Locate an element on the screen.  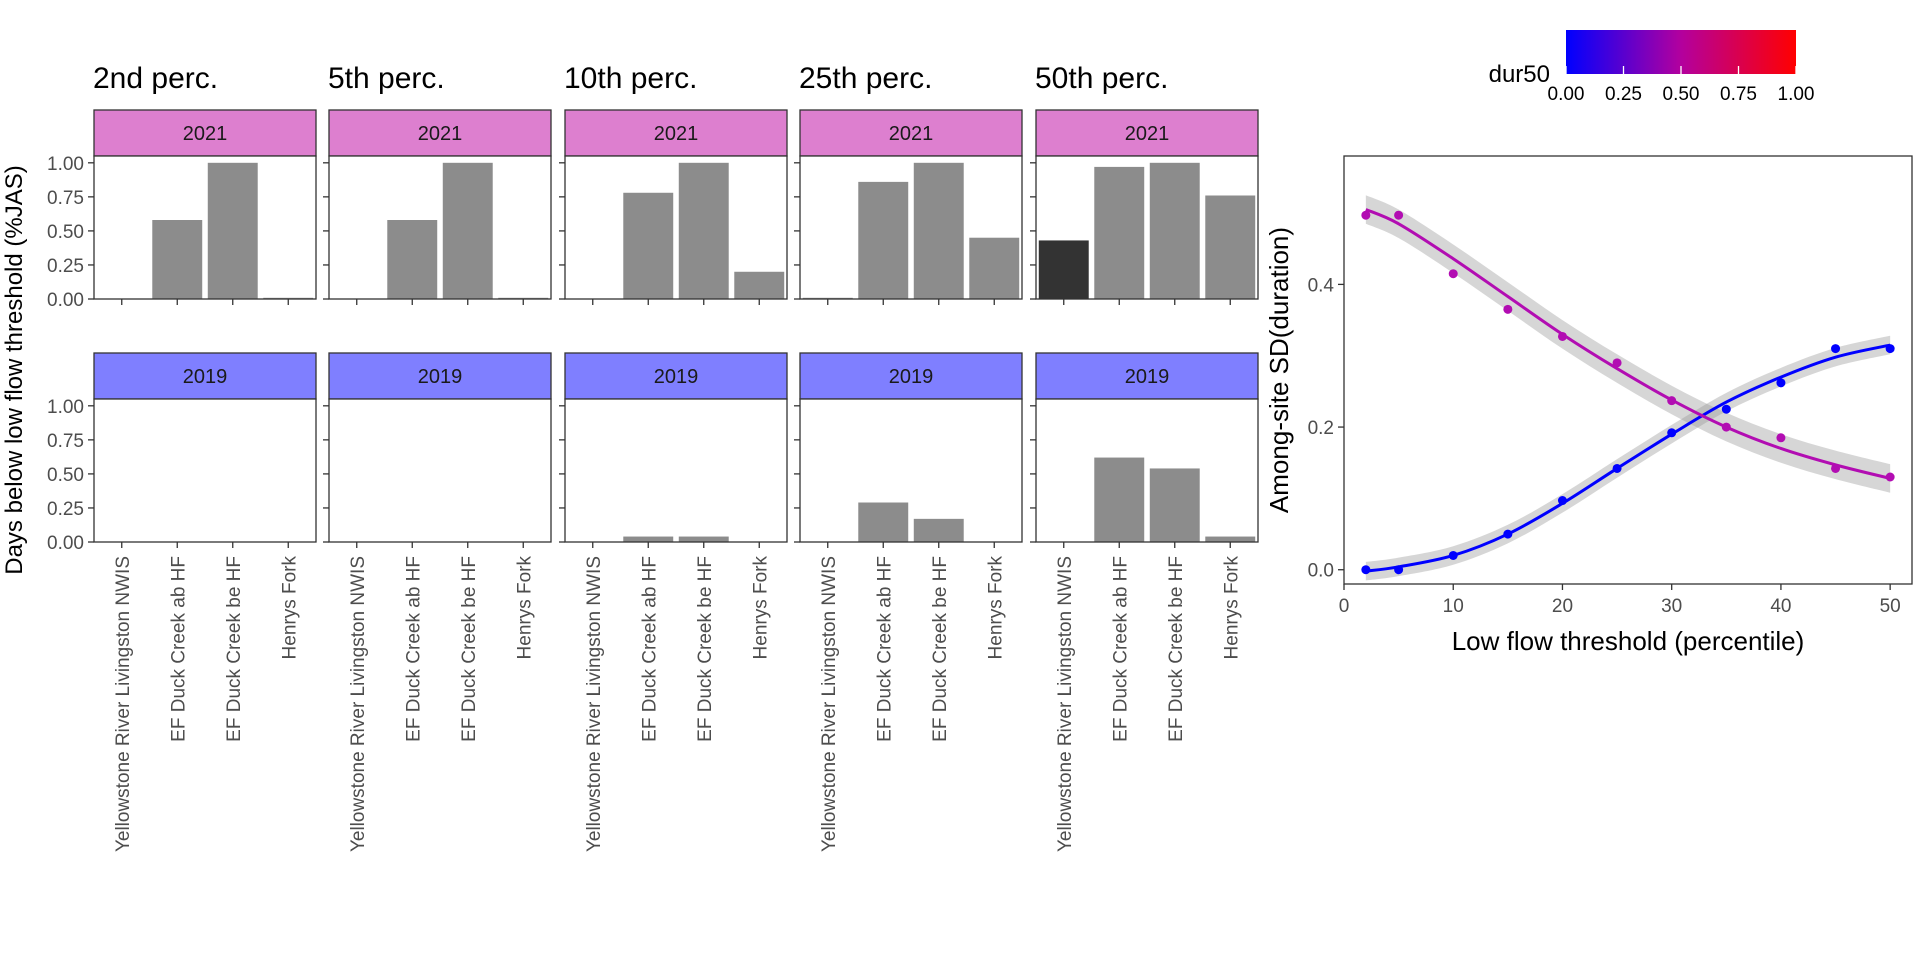
x-tick-label: 50 is located at coordinates (1890, 606).